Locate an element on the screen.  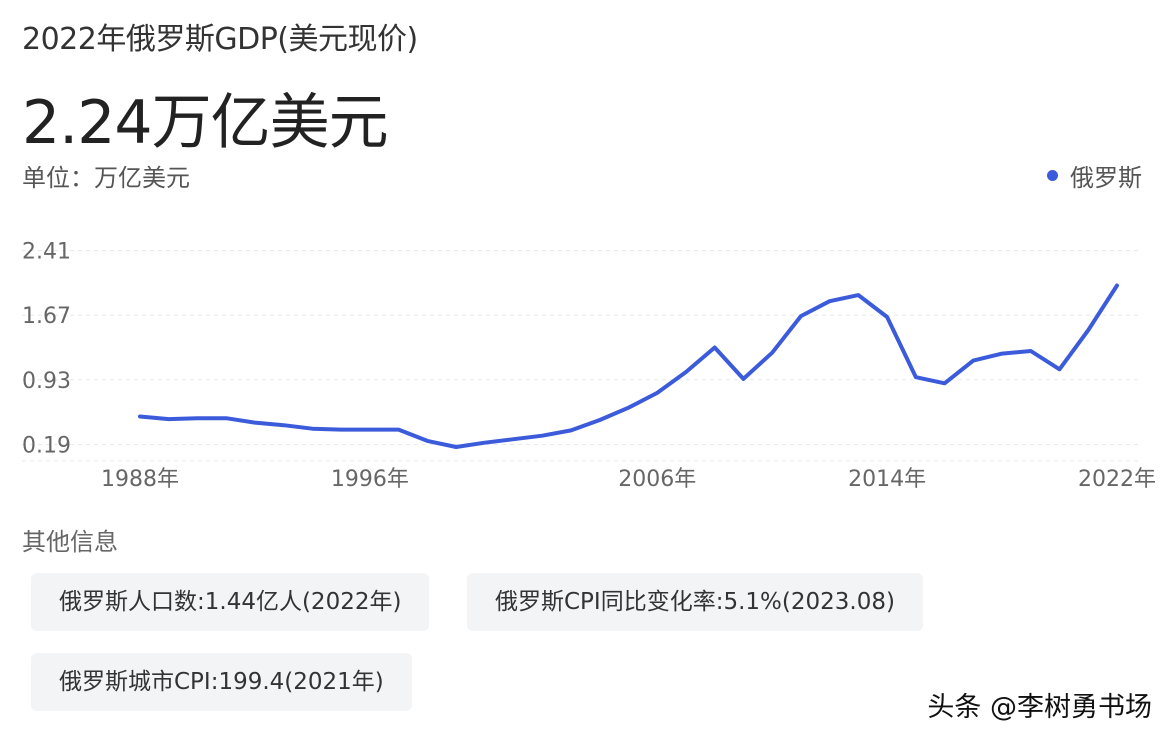
y-tick-label: 0.93 is located at coordinates (46, 381).